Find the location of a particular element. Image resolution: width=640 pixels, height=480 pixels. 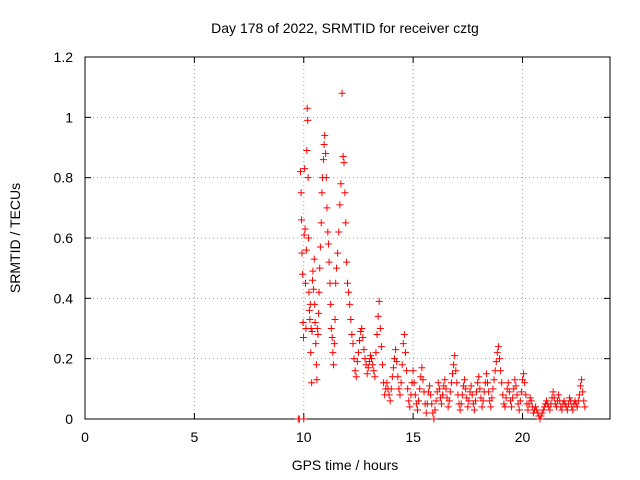

y-tick-label: 0.6 is located at coordinates (64, 238).